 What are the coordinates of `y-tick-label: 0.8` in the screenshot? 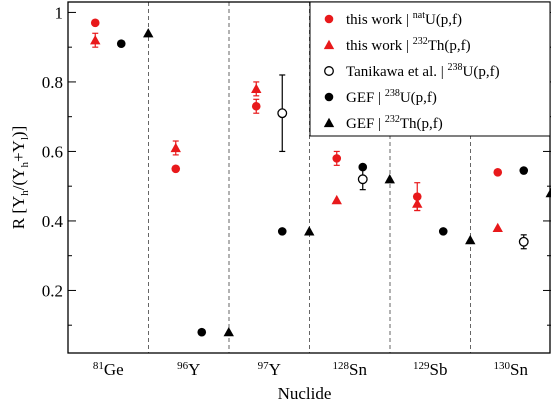 It's located at (52, 82).